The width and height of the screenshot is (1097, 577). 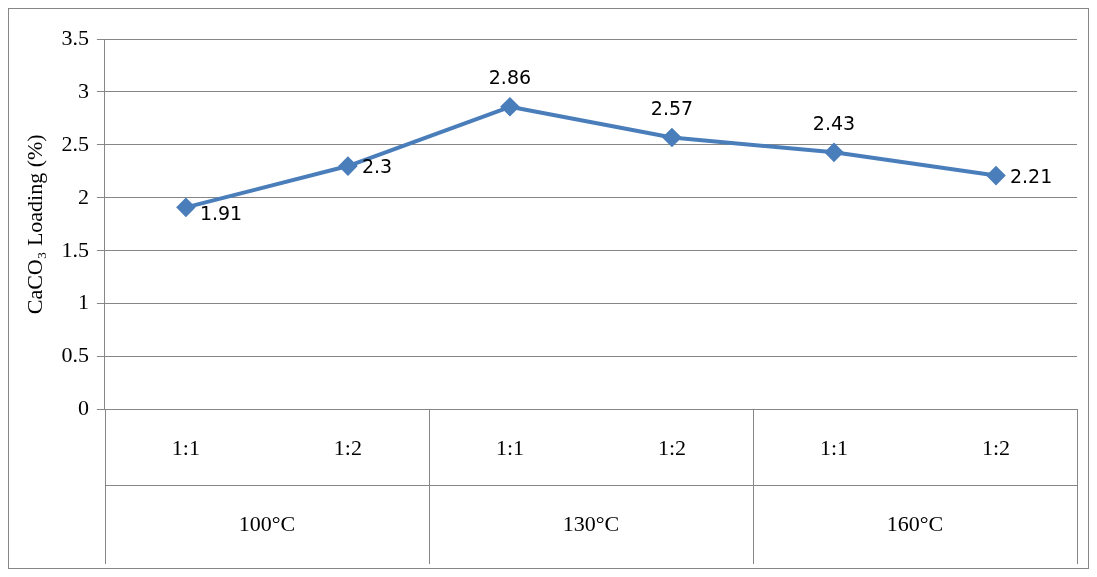 What do you see at coordinates (75, 355) in the screenshot?
I see `y-tick-label: 0.5` at bounding box center [75, 355].